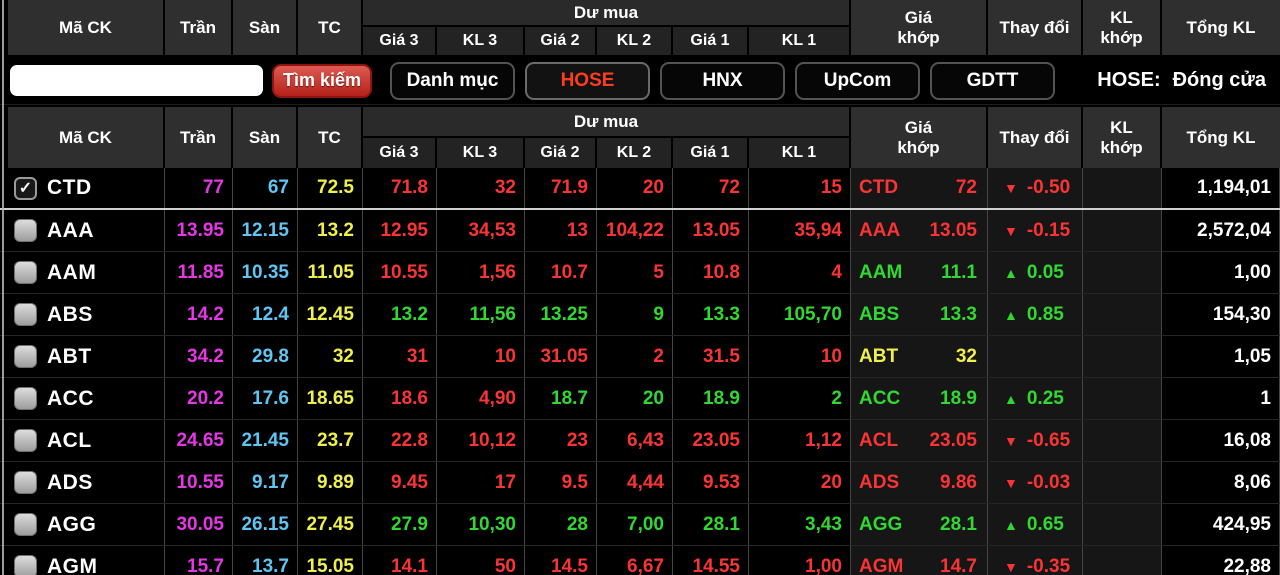 This screenshot has height=575, width=1280. What do you see at coordinates (711, 41) in the screenshot?
I see `col-bid-price-1: Giá 1` at bounding box center [711, 41].